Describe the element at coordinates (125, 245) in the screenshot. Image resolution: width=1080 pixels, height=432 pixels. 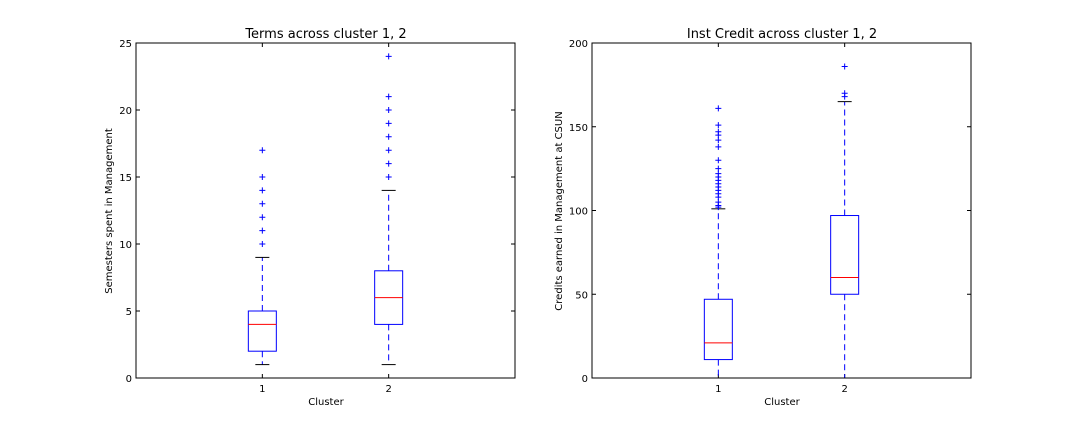
I see `y-tick-label: 10` at that location.